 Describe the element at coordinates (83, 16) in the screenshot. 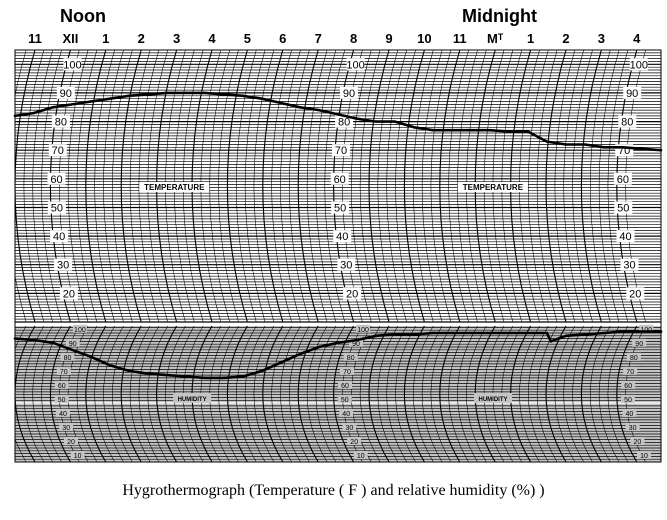

I see `noon-label: Noon` at that location.